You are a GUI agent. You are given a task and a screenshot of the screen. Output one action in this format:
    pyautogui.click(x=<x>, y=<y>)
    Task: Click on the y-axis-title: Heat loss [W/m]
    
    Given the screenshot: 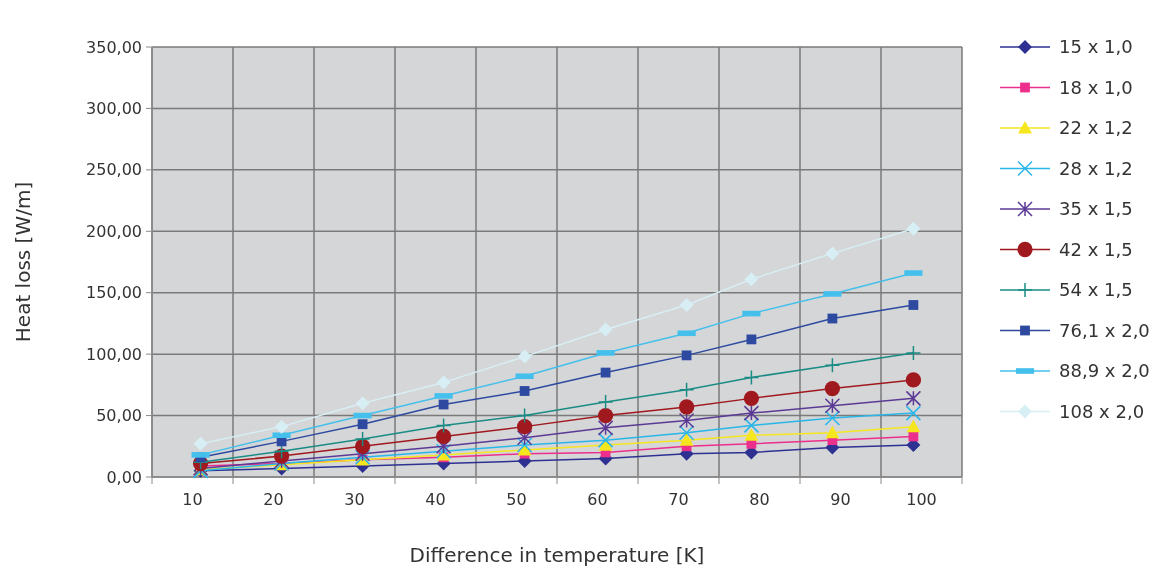 What is the action you would take?
    pyautogui.click(x=23, y=262)
    